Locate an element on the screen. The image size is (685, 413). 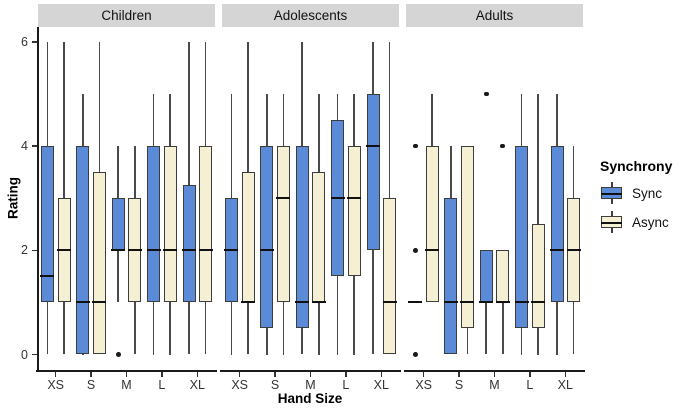
legend-entry-label: Sync is located at coordinates (647, 193).